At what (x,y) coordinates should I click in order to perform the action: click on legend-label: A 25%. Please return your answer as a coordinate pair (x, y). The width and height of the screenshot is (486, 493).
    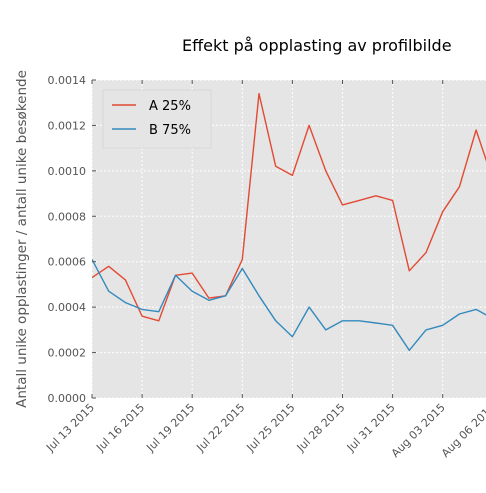
    Looking at the image, I should click on (170, 106).